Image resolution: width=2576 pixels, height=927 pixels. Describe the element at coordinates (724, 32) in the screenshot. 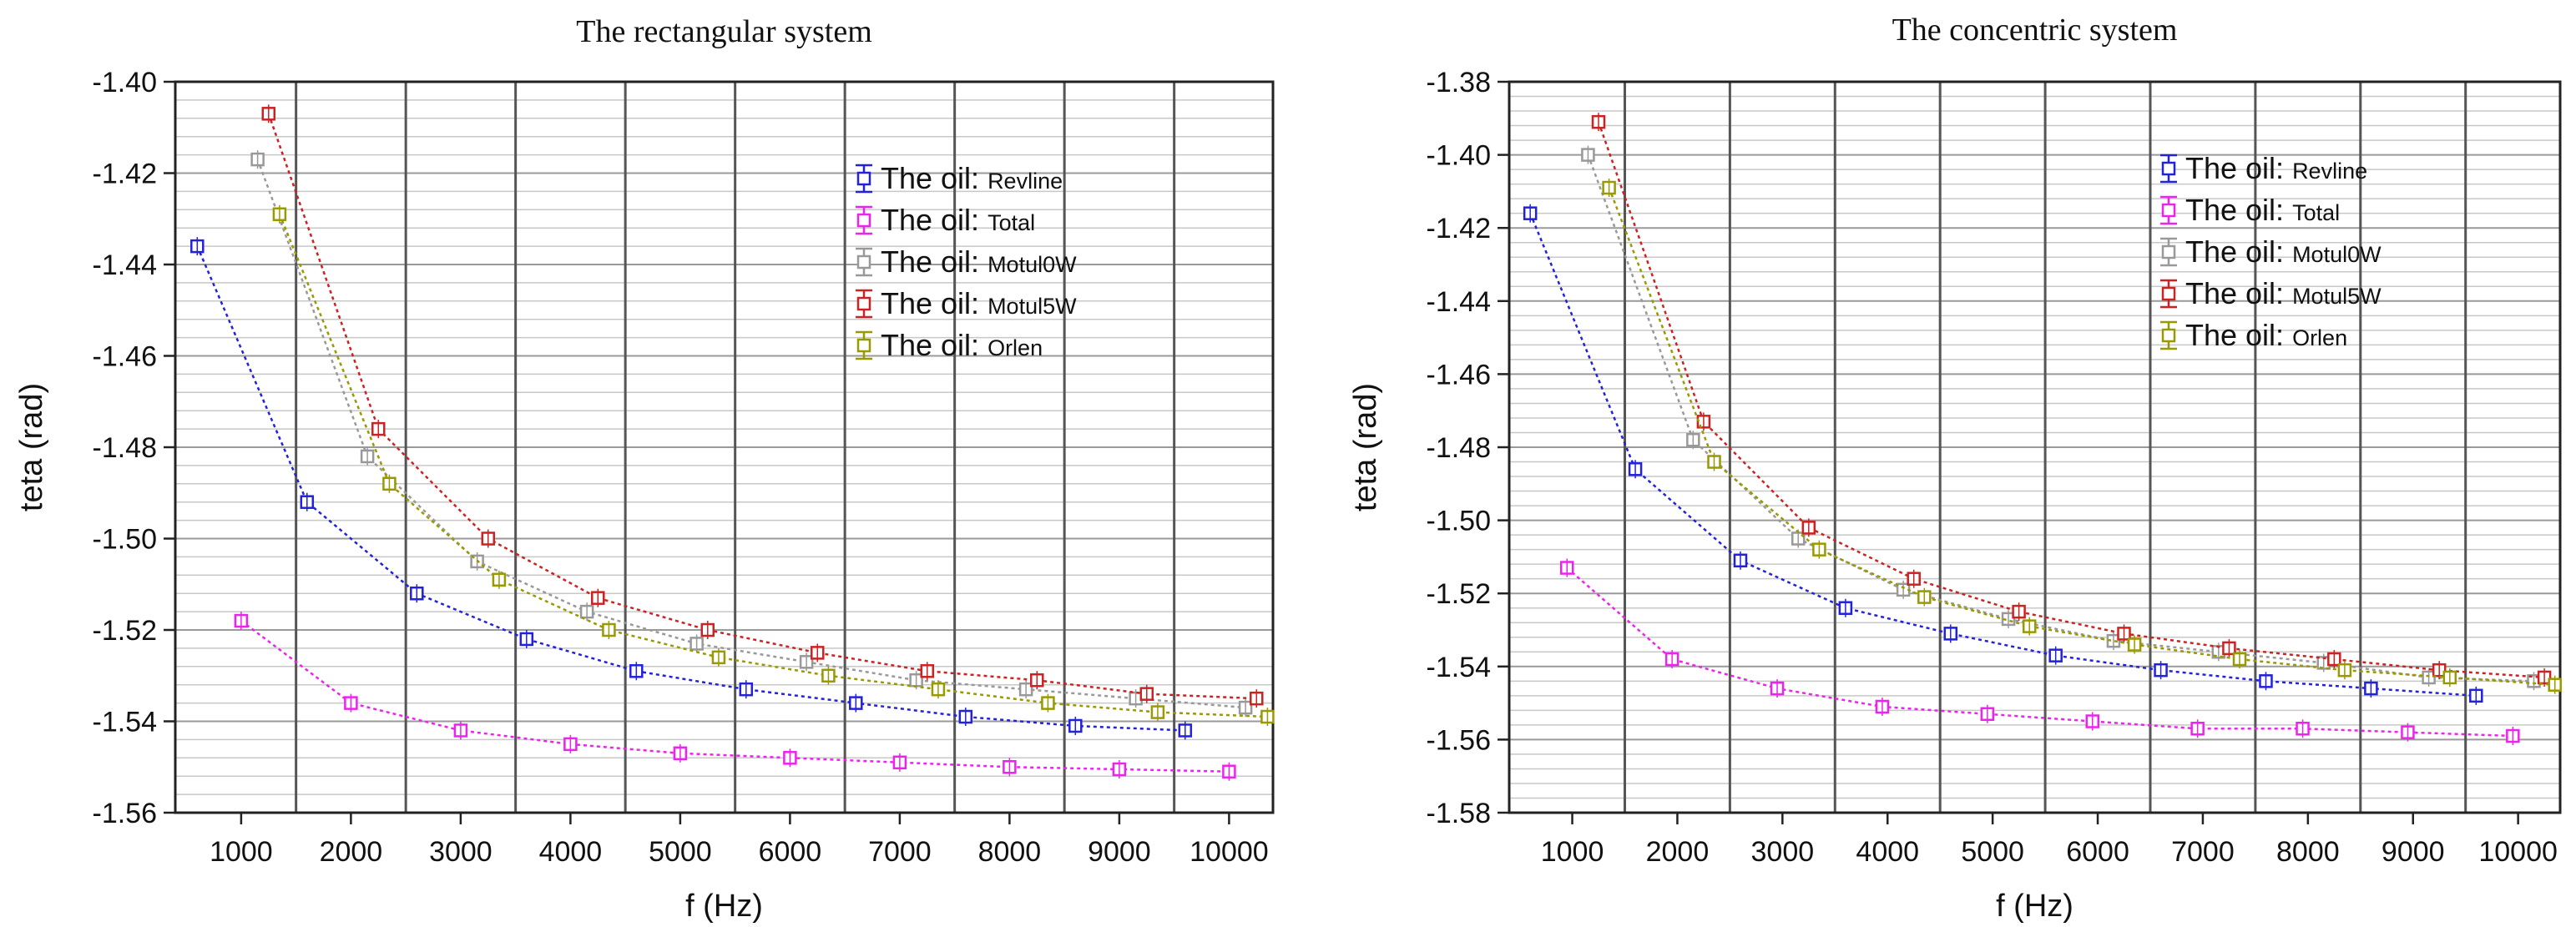

I see `chart-title: The rectangular system` at that location.